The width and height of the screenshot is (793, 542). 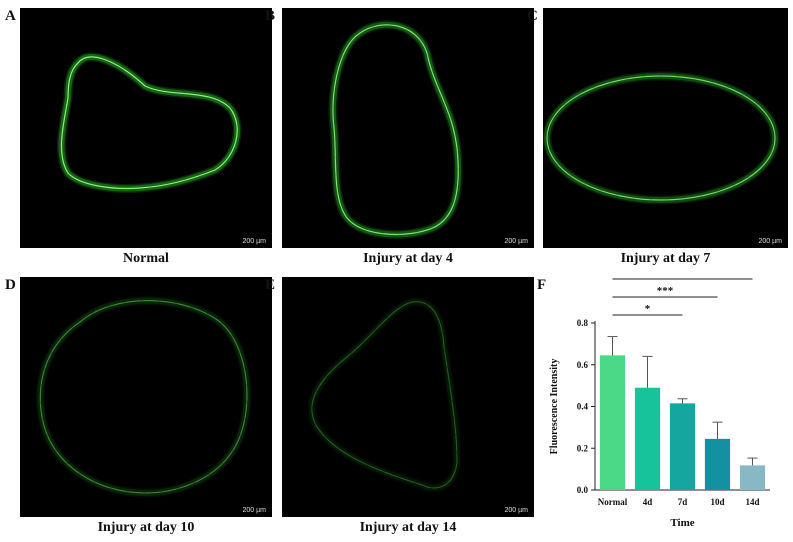 I want to click on y-tick-label: 0.0, so click(x=583, y=490).